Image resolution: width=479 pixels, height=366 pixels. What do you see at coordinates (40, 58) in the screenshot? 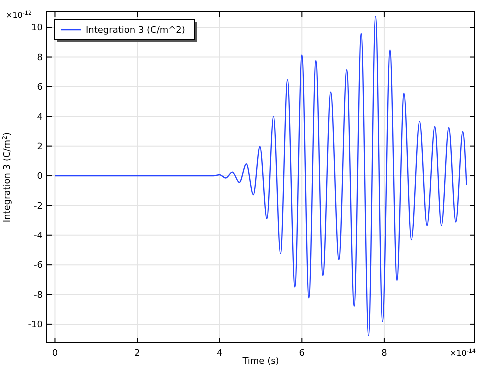
I see `y-tick-label: 8` at bounding box center [40, 58].